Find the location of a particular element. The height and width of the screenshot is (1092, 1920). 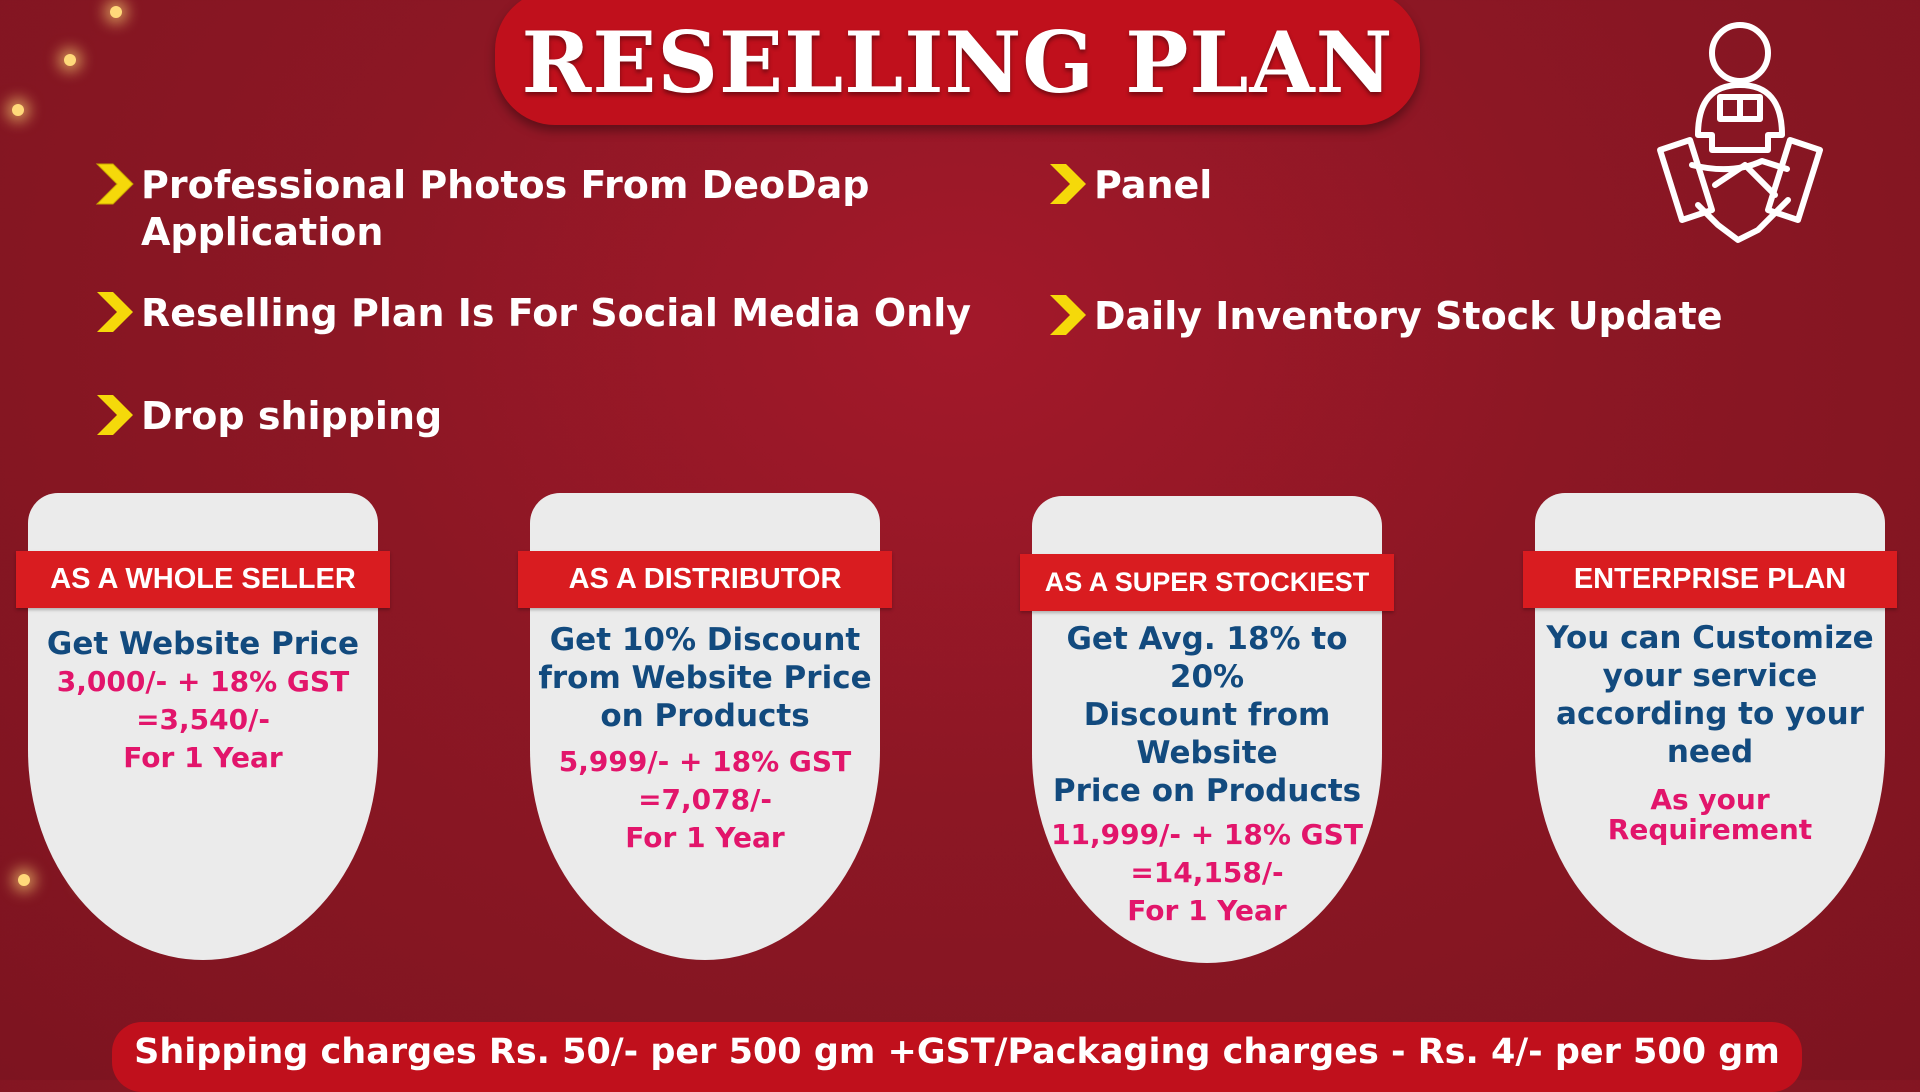

feature-text: Professional Photos From DeoDap is located at coordinates (505, 185).